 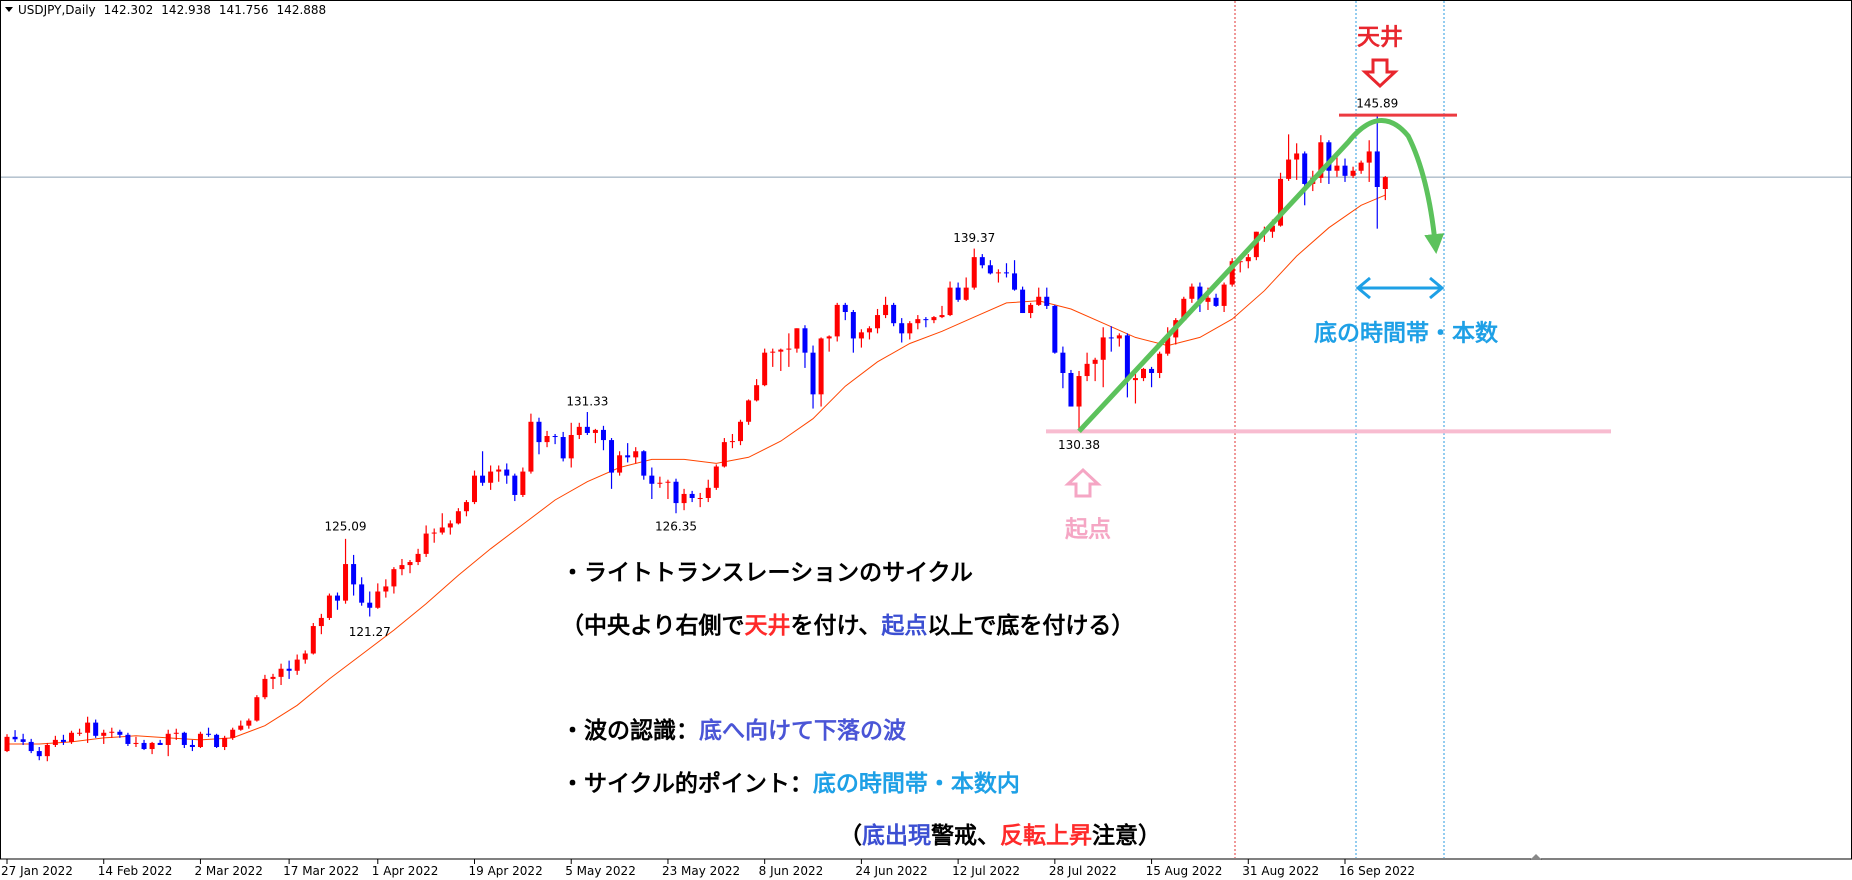 What do you see at coordinates (630, 730) in the screenshot?
I see `note-segment: ・波の認識：` at bounding box center [630, 730].